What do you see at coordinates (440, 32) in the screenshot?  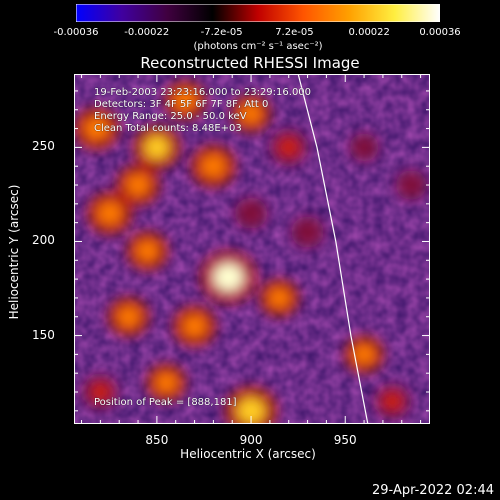 I see `colorbar-tick-label: 0.00036` at bounding box center [440, 32].